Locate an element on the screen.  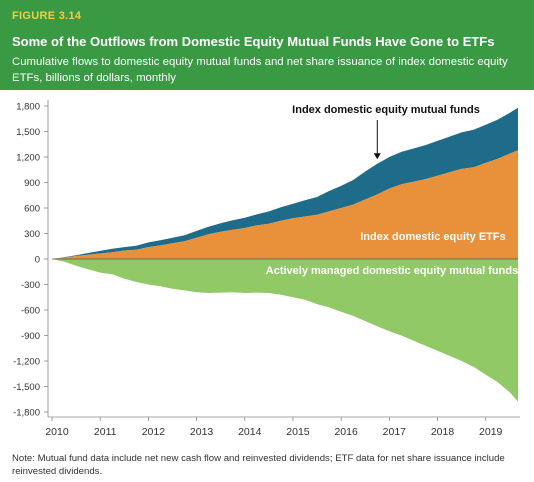
x-tick-label: 2013 is located at coordinates (202, 432).